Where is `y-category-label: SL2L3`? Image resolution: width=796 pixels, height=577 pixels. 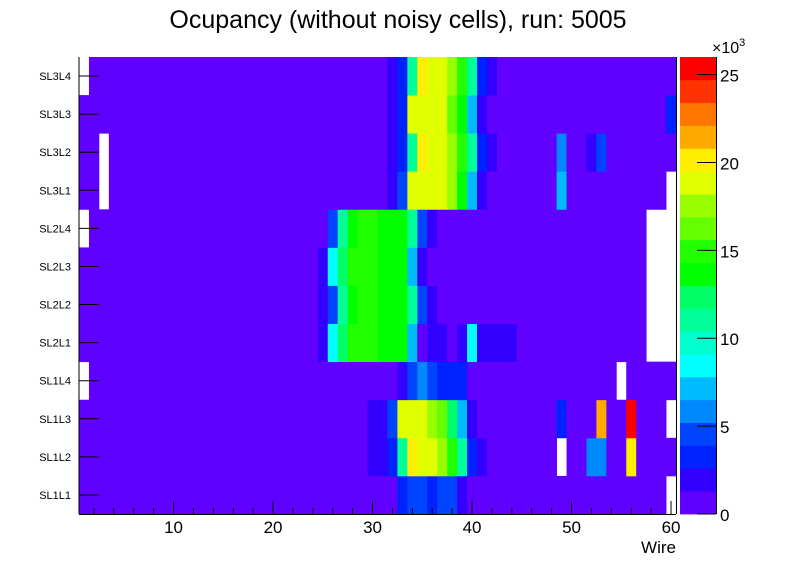 y-category-label: SL2L3 is located at coordinates (55, 267).